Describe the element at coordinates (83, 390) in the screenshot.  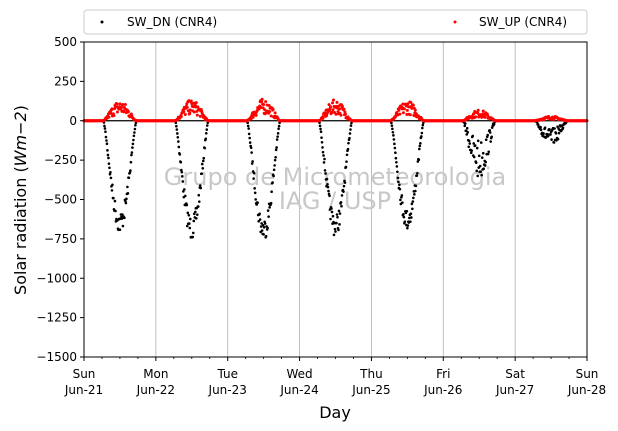
I see `x-tick-label-date: Jun-21` at that location.